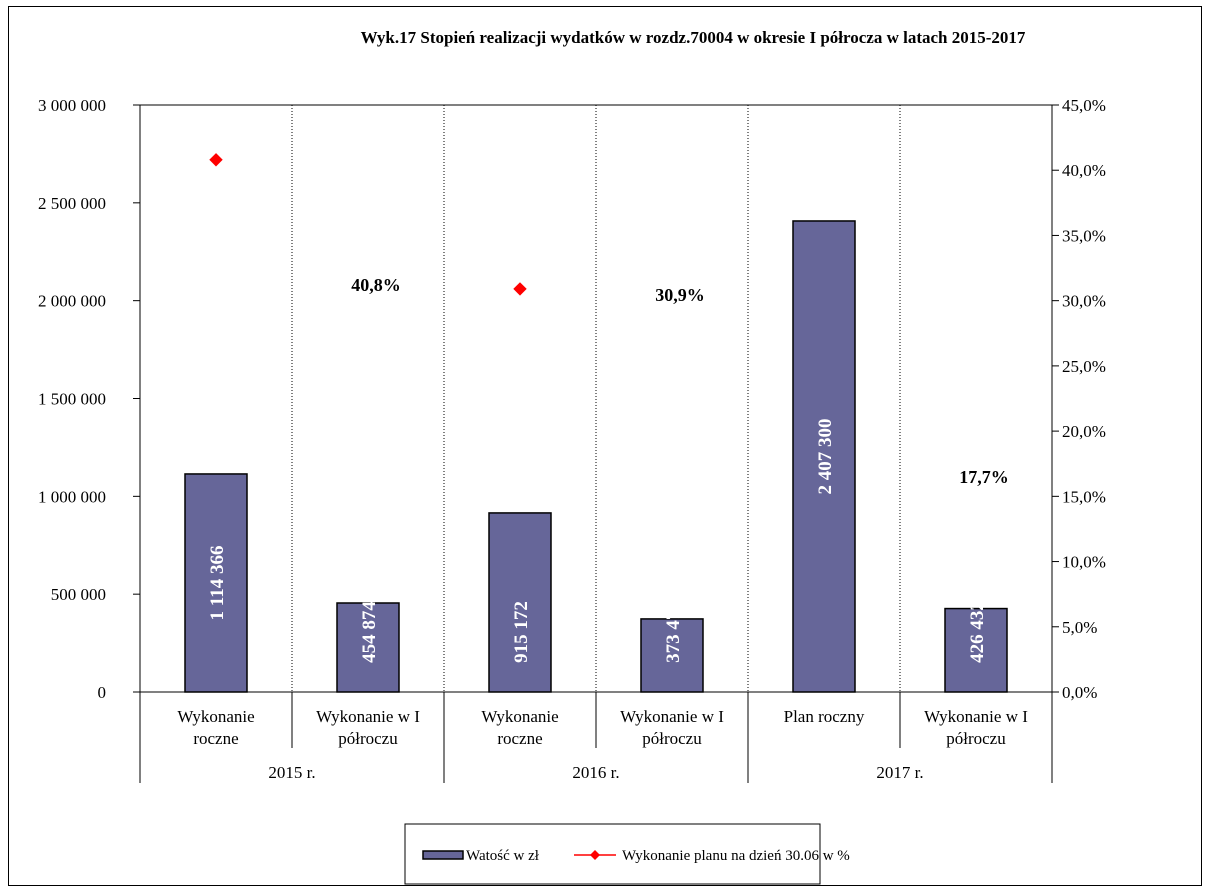 The width and height of the screenshot is (1206, 888). I want to click on y-right-tick-label: 0,0%, so click(1079, 692).